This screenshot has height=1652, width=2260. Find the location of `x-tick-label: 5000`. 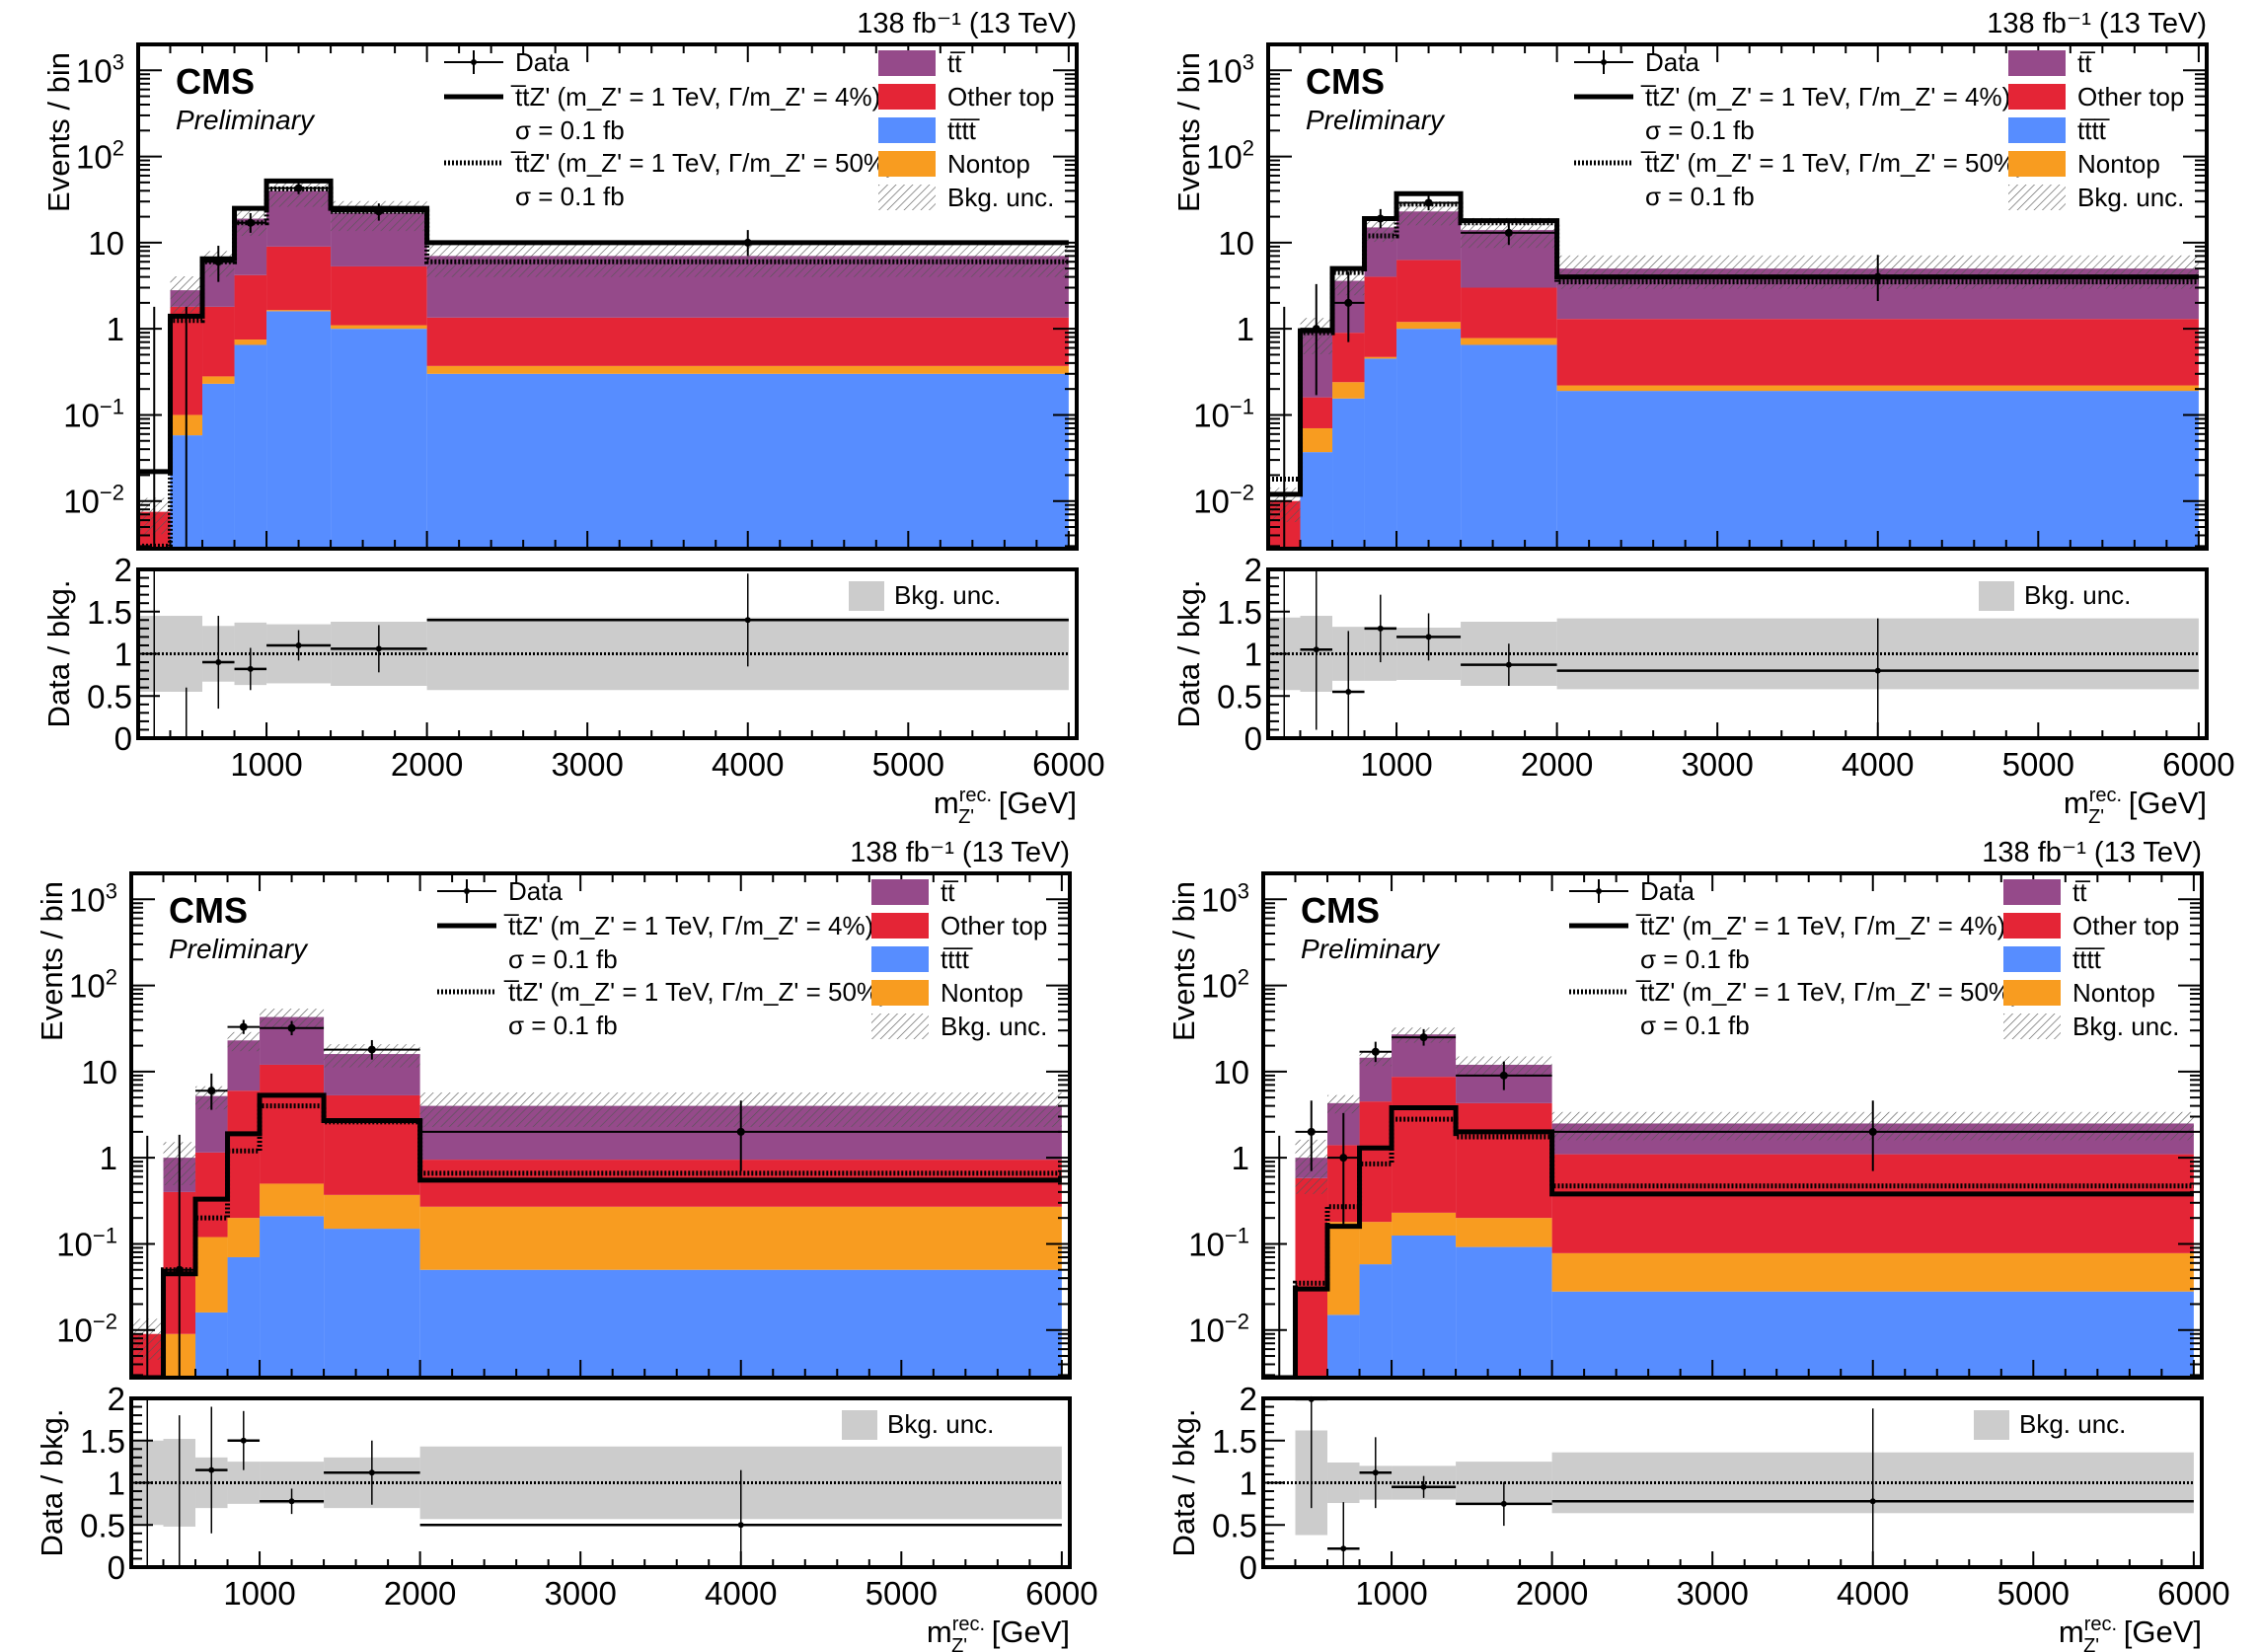

x-tick-label: 5000 is located at coordinates (2038, 765).